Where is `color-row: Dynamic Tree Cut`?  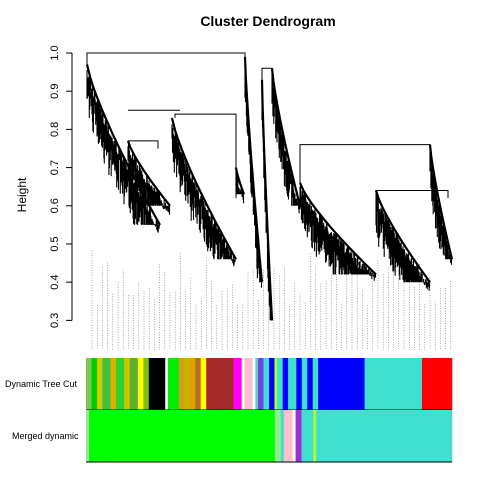 color-row: Dynamic Tree Cut is located at coordinates (229, 384).